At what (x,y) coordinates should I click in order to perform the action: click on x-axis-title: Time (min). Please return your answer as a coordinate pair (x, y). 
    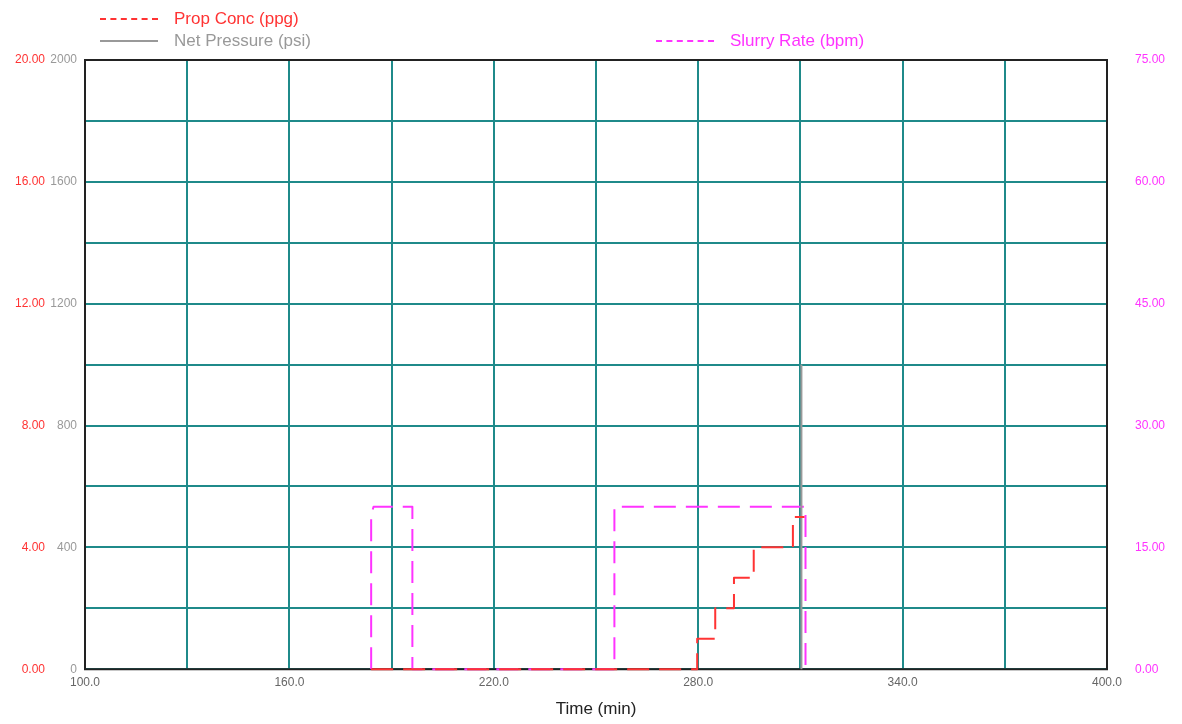
    Looking at the image, I should click on (596, 709).